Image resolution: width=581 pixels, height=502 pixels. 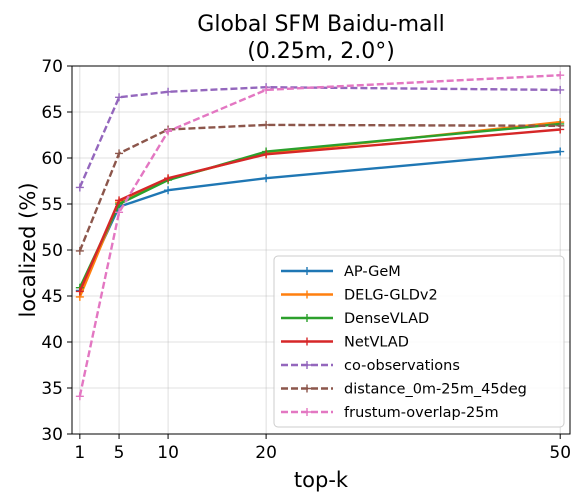 What do you see at coordinates (266, 453) in the screenshot?
I see `x-tick-label: 20` at bounding box center [266, 453].